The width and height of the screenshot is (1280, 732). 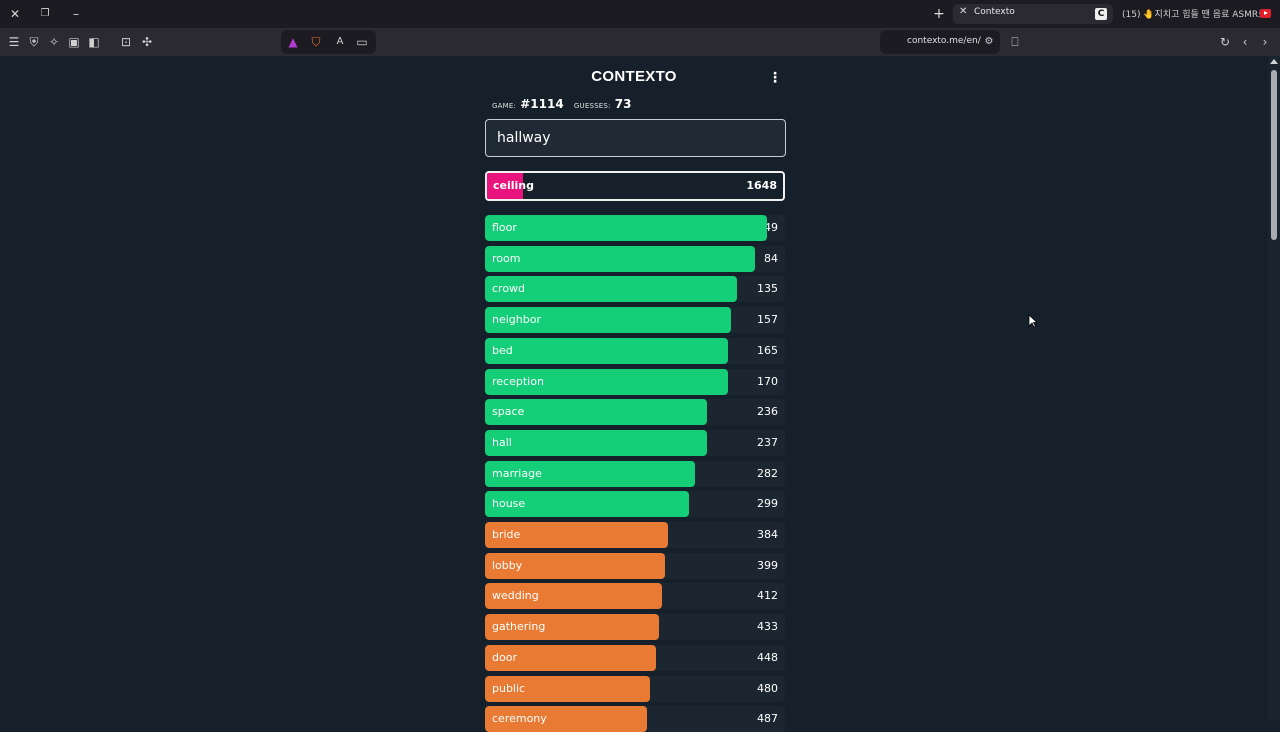 What do you see at coordinates (293, 42) in the screenshot?
I see `brave-rewards-icon: ▲` at bounding box center [293, 42].